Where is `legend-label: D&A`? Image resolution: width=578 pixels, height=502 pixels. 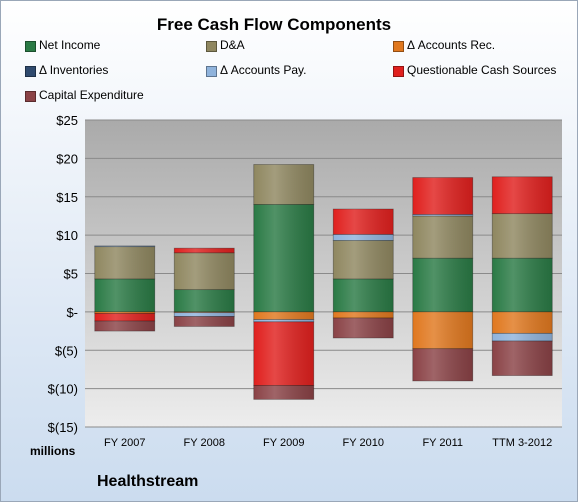 legend-label: D&A is located at coordinates (232, 45).